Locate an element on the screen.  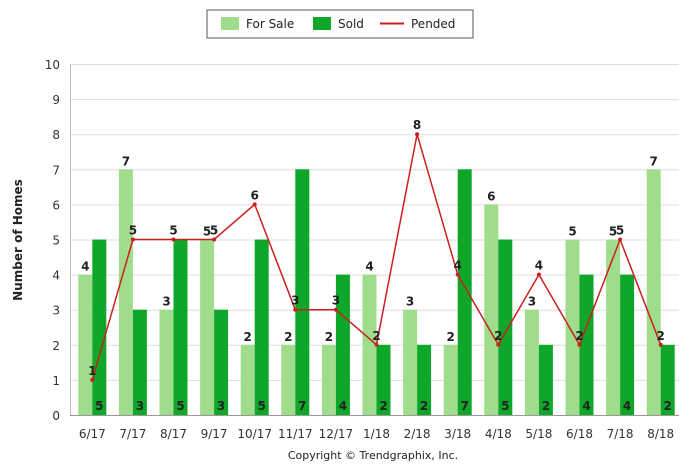
x-tick-label: 7/17 is located at coordinates (132, 434).